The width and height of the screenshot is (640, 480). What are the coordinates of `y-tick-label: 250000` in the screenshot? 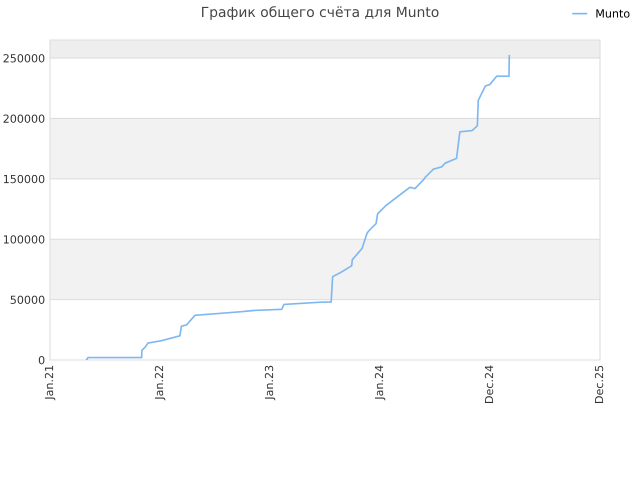 It's located at (24, 58).